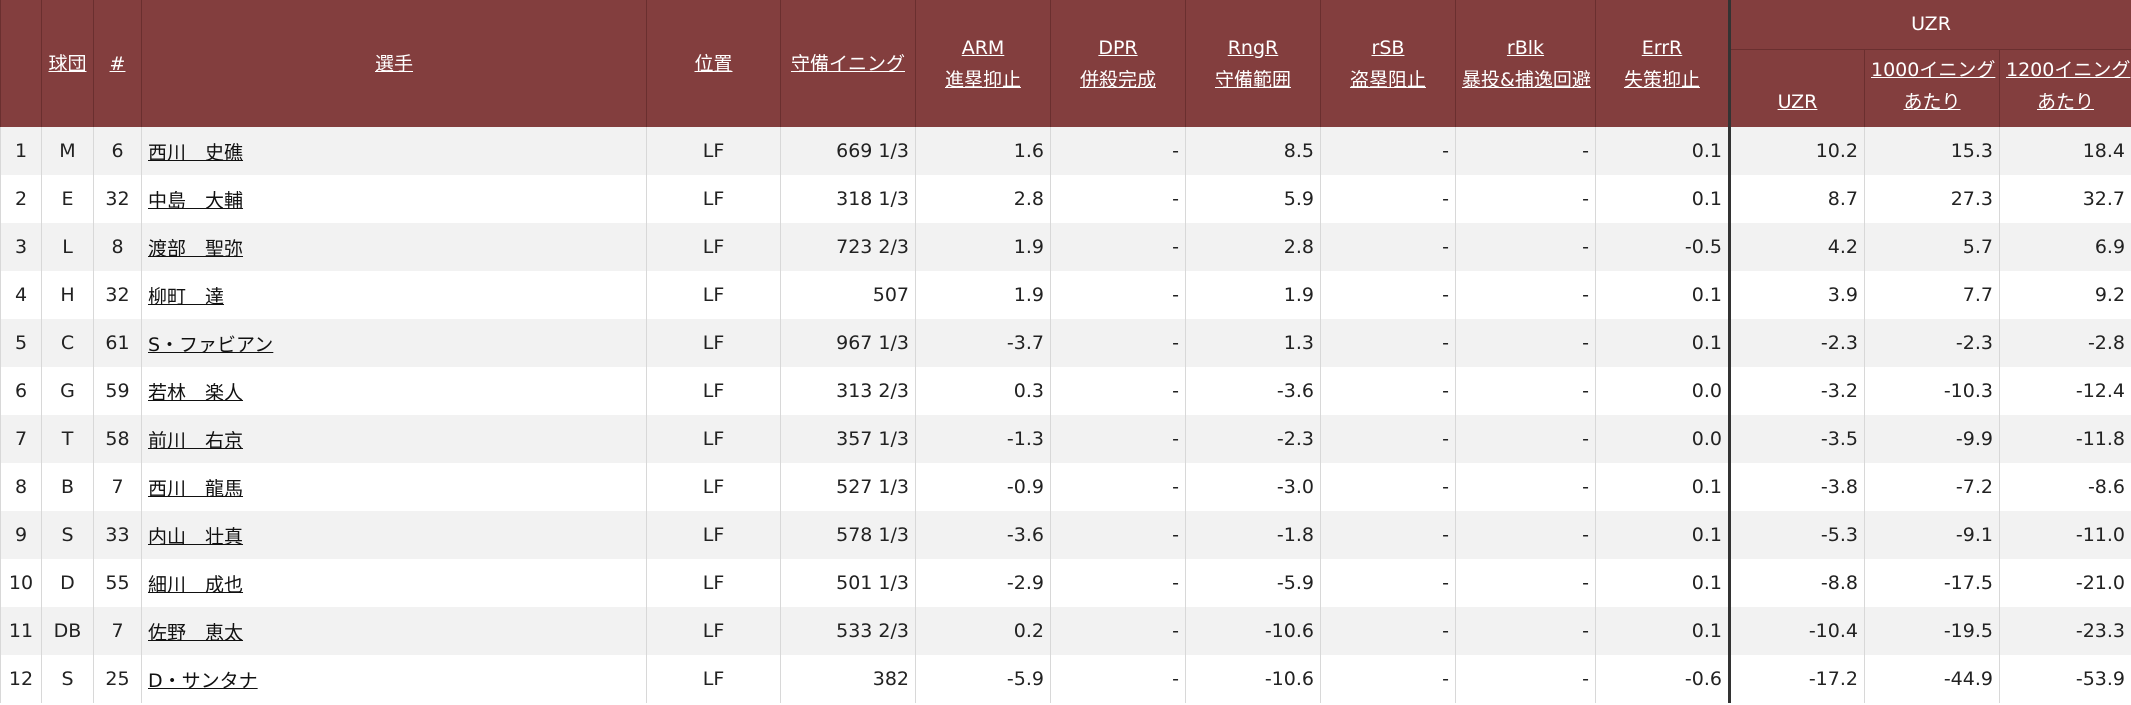 This screenshot has height=705, width=2131. What do you see at coordinates (1065, 295) in the screenshot?
I see `table-row: 4 H 32 柳町 達 LF 507 1.9-1.9- -0.1 3.9 7.7 9.2` at bounding box center [1065, 295].